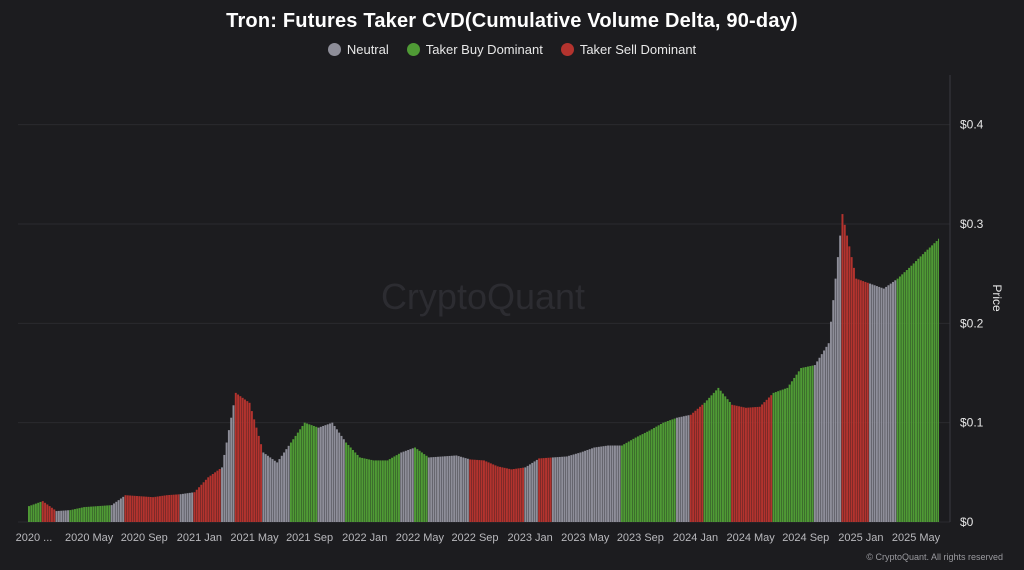 The image size is (1024, 570). What do you see at coordinates (144, 538) in the screenshot?
I see `x-tick-label: 2020 Sep` at bounding box center [144, 538].